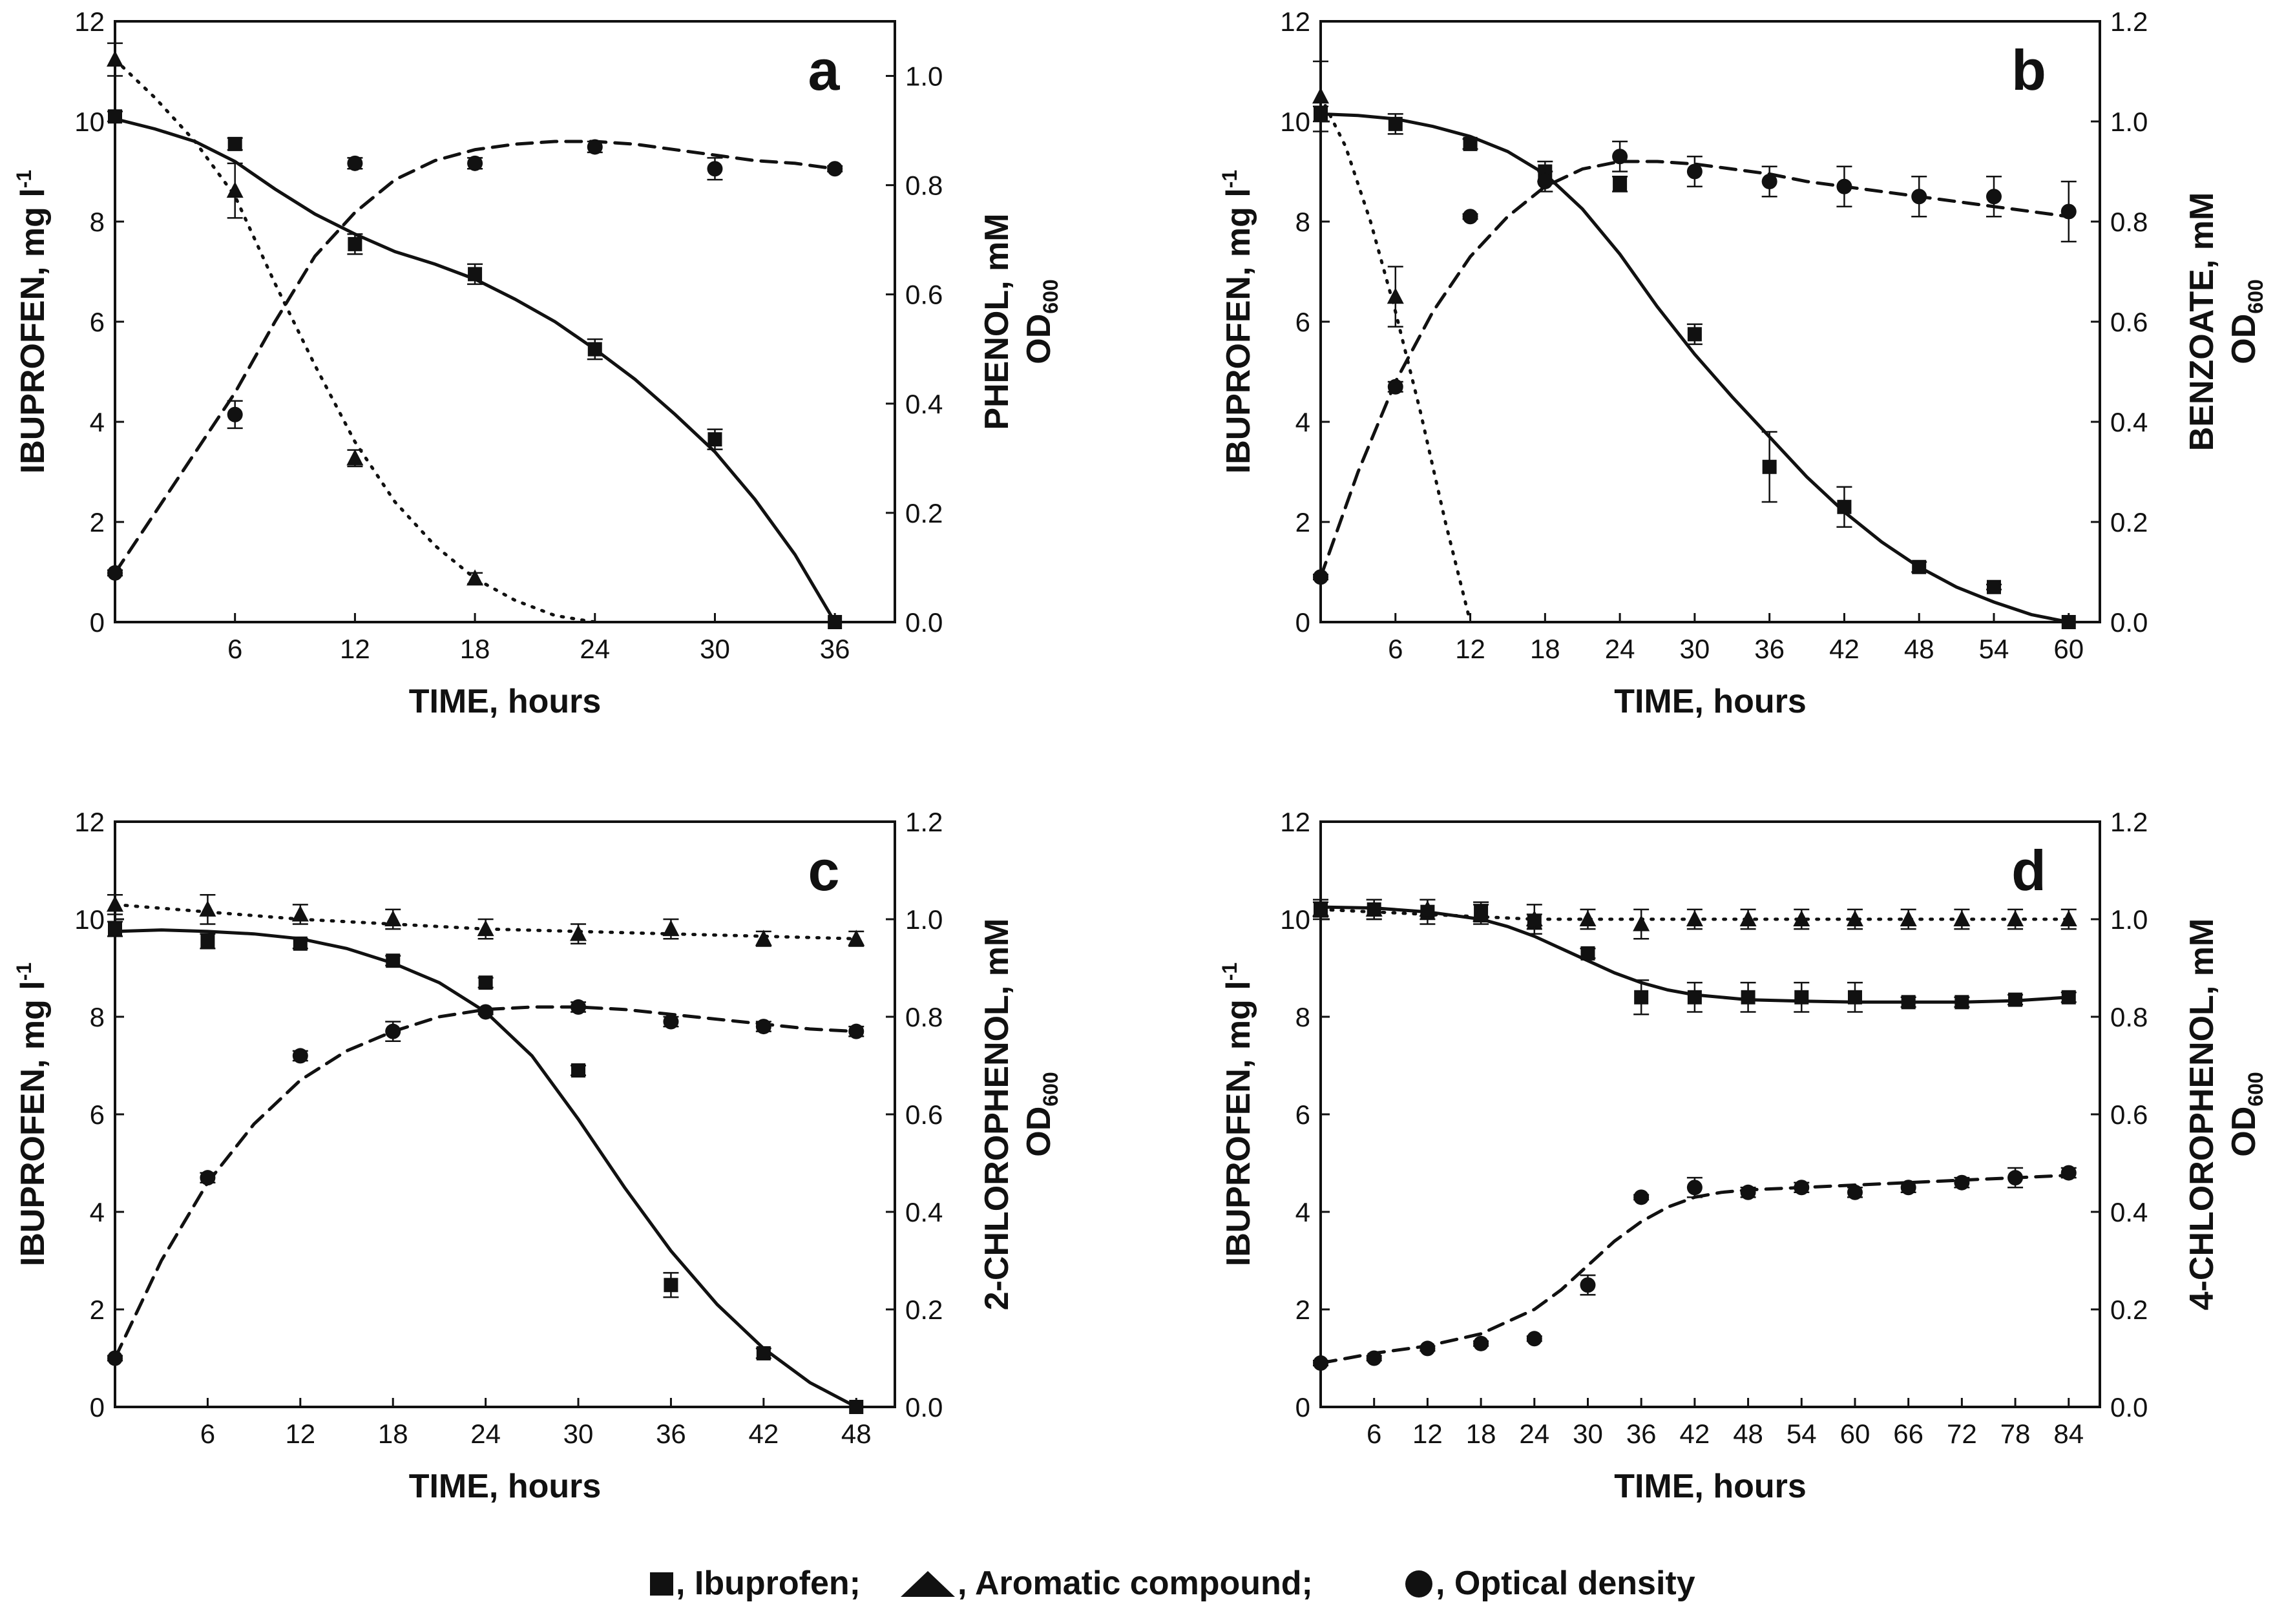 Image resolution: width=2295 pixels, height=1624 pixels. What do you see at coordinates (2029, 70) in the screenshot?
I see `panel-label: b` at bounding box center [2029, 70].